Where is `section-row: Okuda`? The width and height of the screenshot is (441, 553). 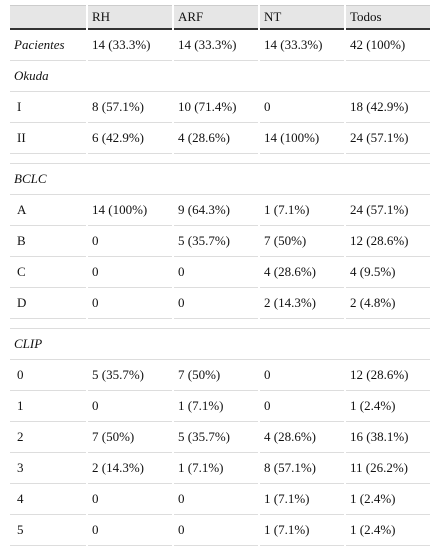 section-row: Okuda is located at coordinates (220, 76).